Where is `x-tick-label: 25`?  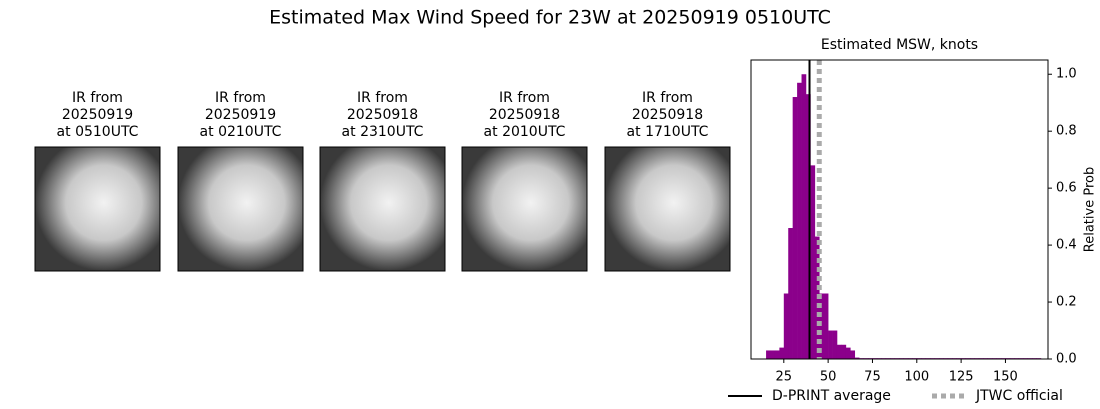 x-tick-label: 25 is located at coordinates (784, 377).